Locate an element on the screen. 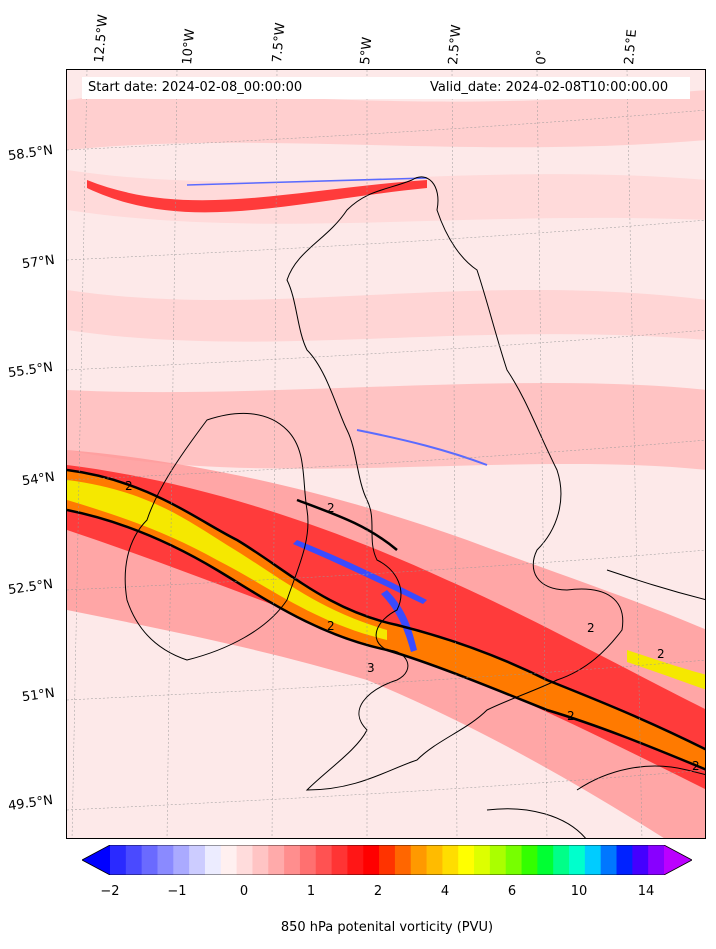  latitude-label: 55.5°N is located at coordinates (30, 370).